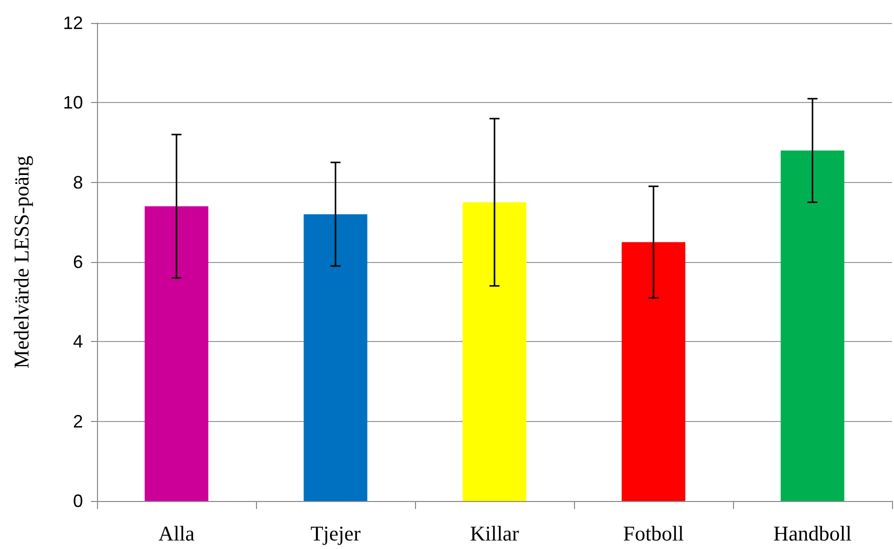  I want to click on y-tick-label: 4, so click(77, 342).